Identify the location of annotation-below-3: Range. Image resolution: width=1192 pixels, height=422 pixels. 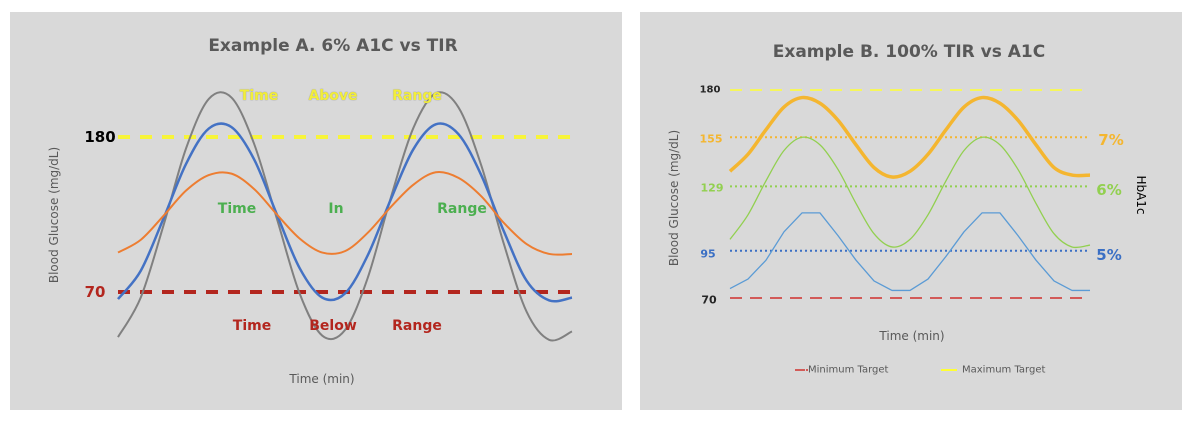
(417, 326).